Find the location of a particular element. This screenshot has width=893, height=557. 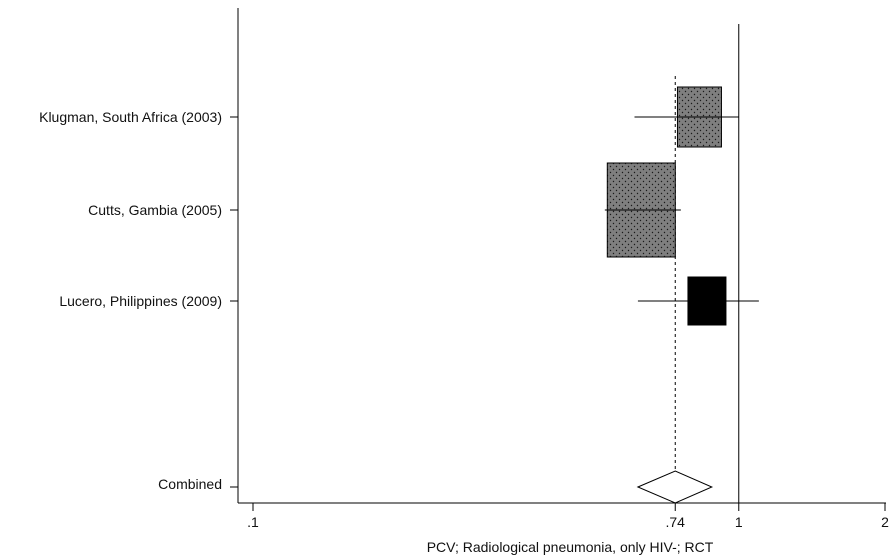

x-tick-label: 1 is located at coordinates (739, 522).